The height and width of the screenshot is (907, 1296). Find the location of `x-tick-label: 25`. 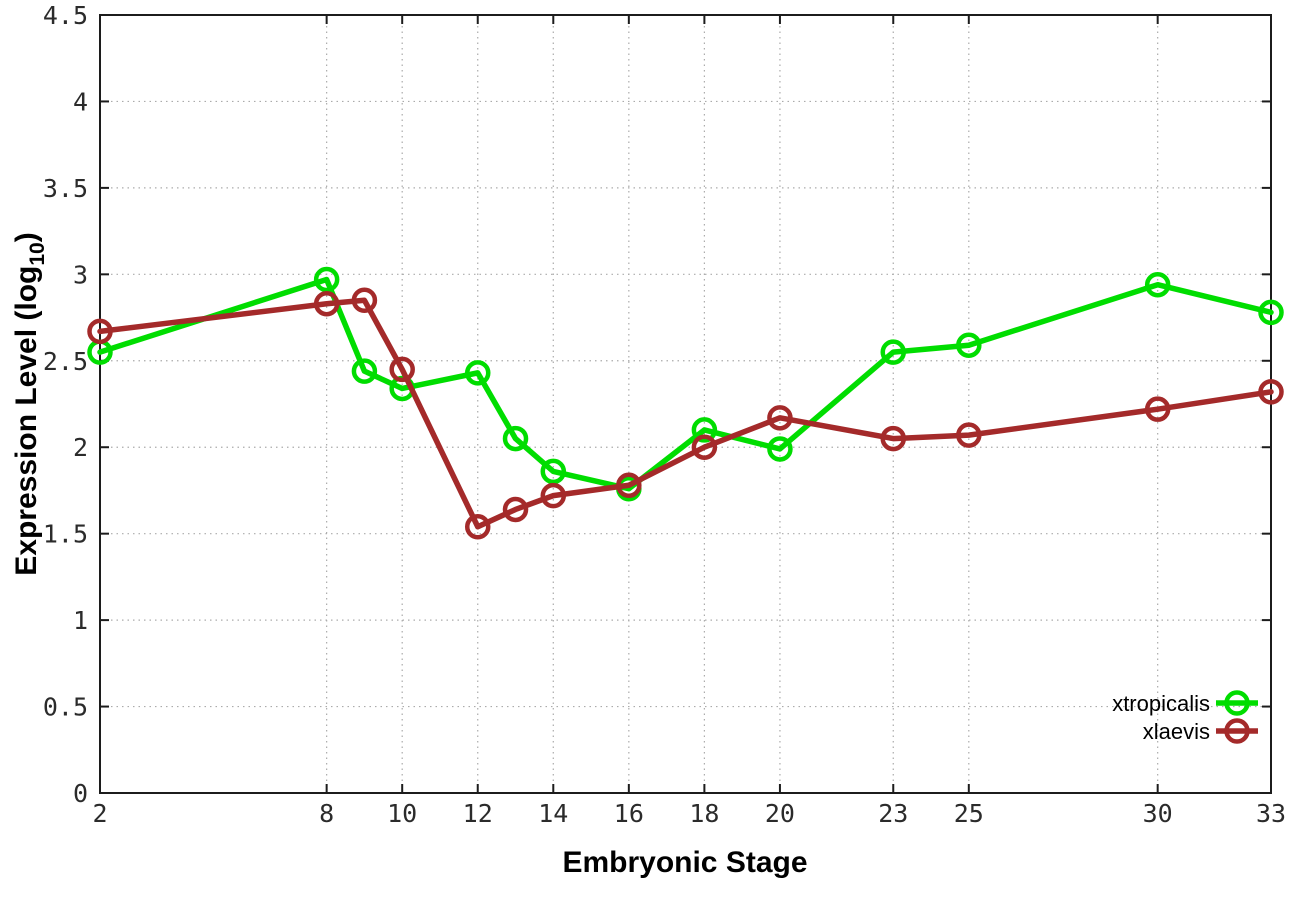

x-tick-label: 25 is located at coordinates (969, 813).